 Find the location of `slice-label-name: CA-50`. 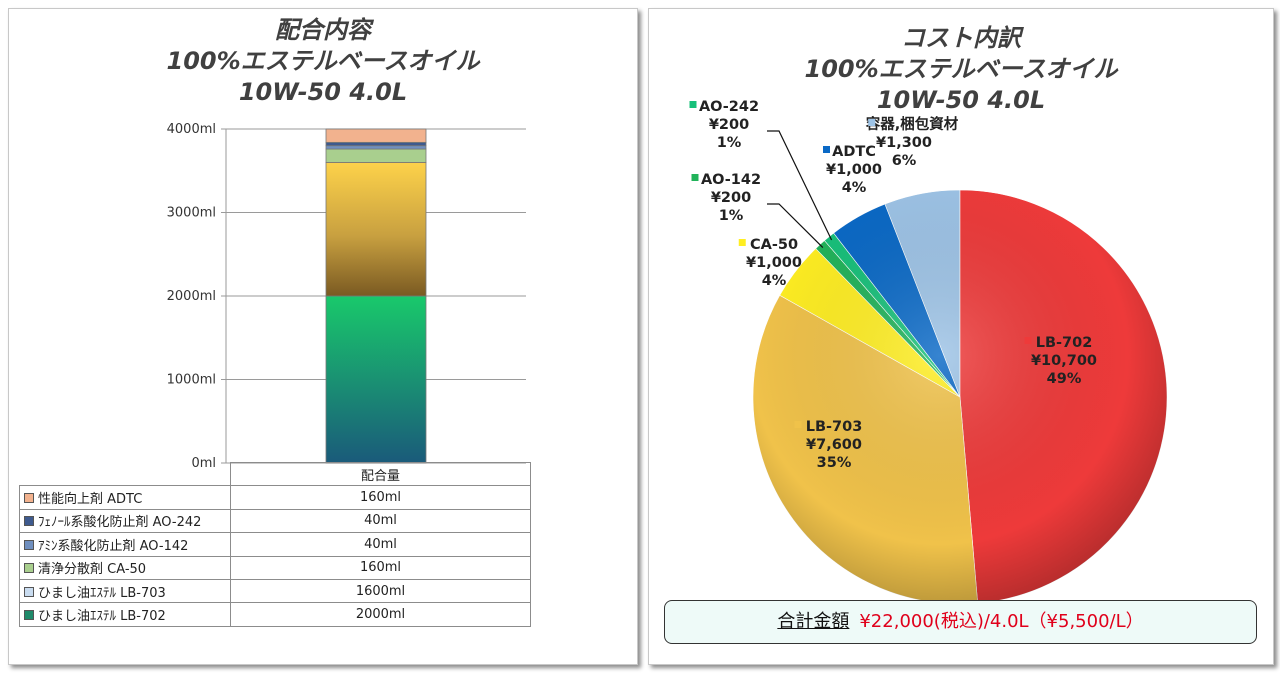

slice-label-name: CA-50 is located at coordinates (774, 245).